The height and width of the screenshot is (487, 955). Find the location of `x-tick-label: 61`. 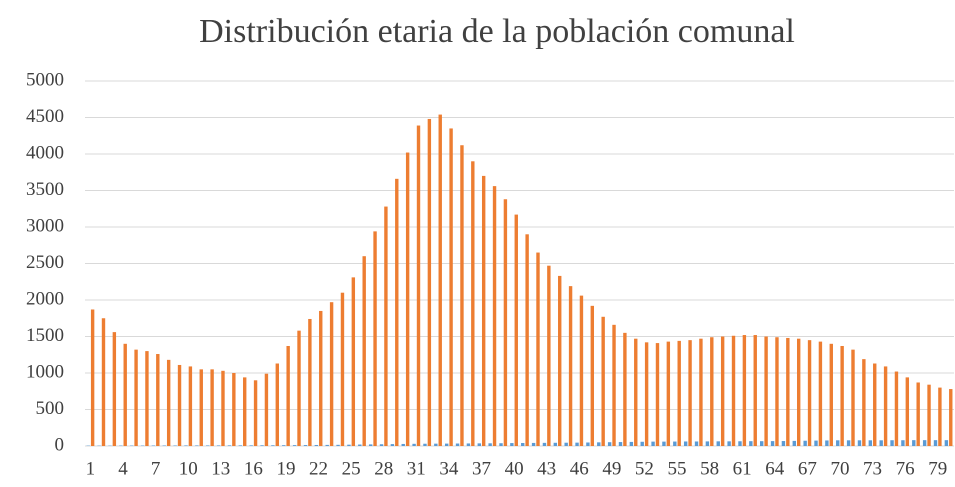

x-tick-label: 61 is located at coordinates (742, 468).